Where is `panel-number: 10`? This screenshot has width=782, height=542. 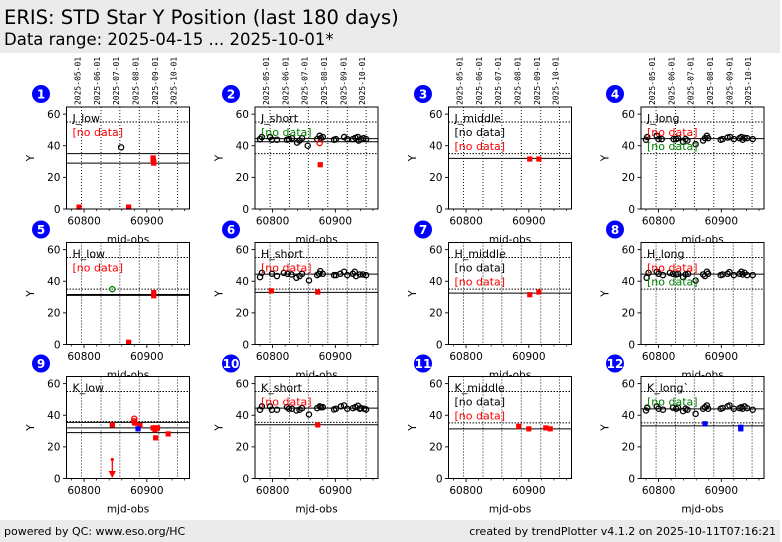 panel-number: 10 is located at coordinates (231, 364).